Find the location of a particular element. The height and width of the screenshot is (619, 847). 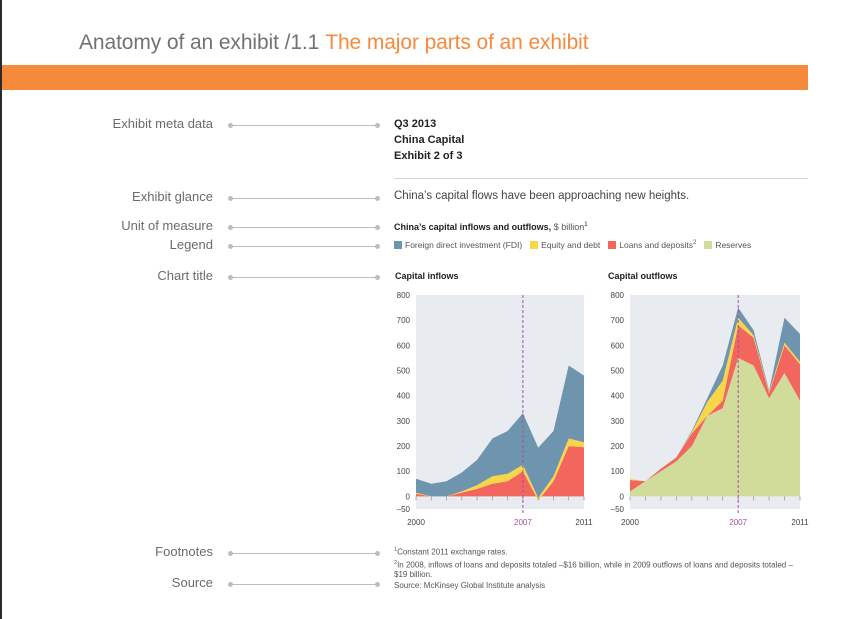

legend-label-loans-sup: 2 is located at coordinates (694, 243).